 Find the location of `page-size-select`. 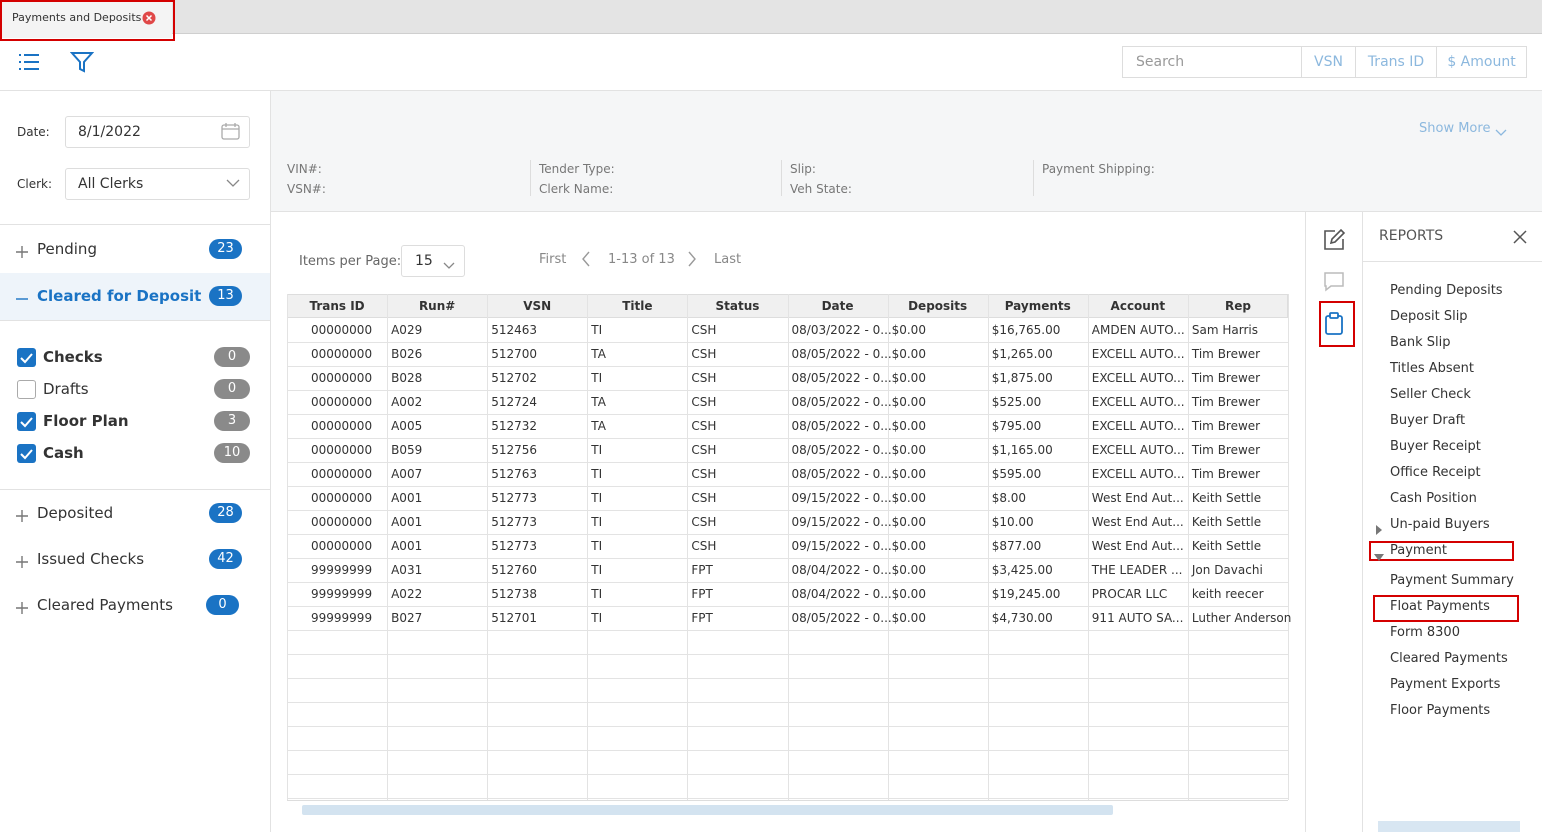

page-size-select is located at coordinates (433, 261).